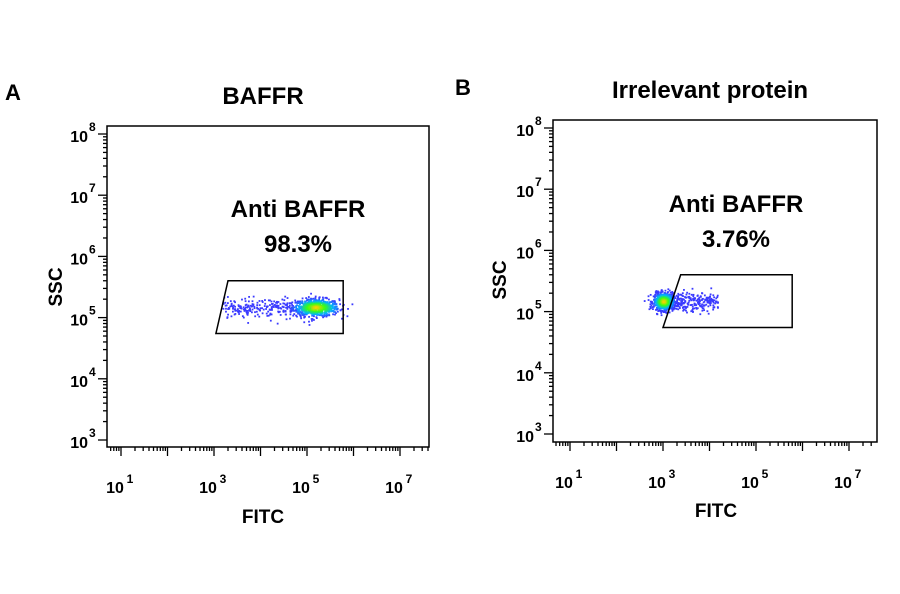 The width and height of the screenshot is (900, 594). What do you see at coordinates (409, 479) in the screenshot?
I see `x-tick-exponent: 7` at bounding box center [409, 479].